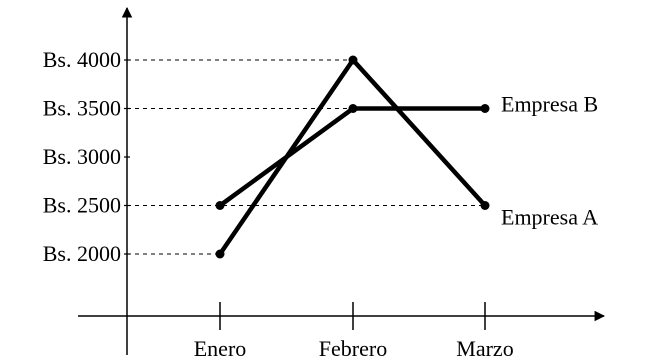 This screenshot has height=362, width=646. I want to click on series-label: Empresa A, so click(549, 217).